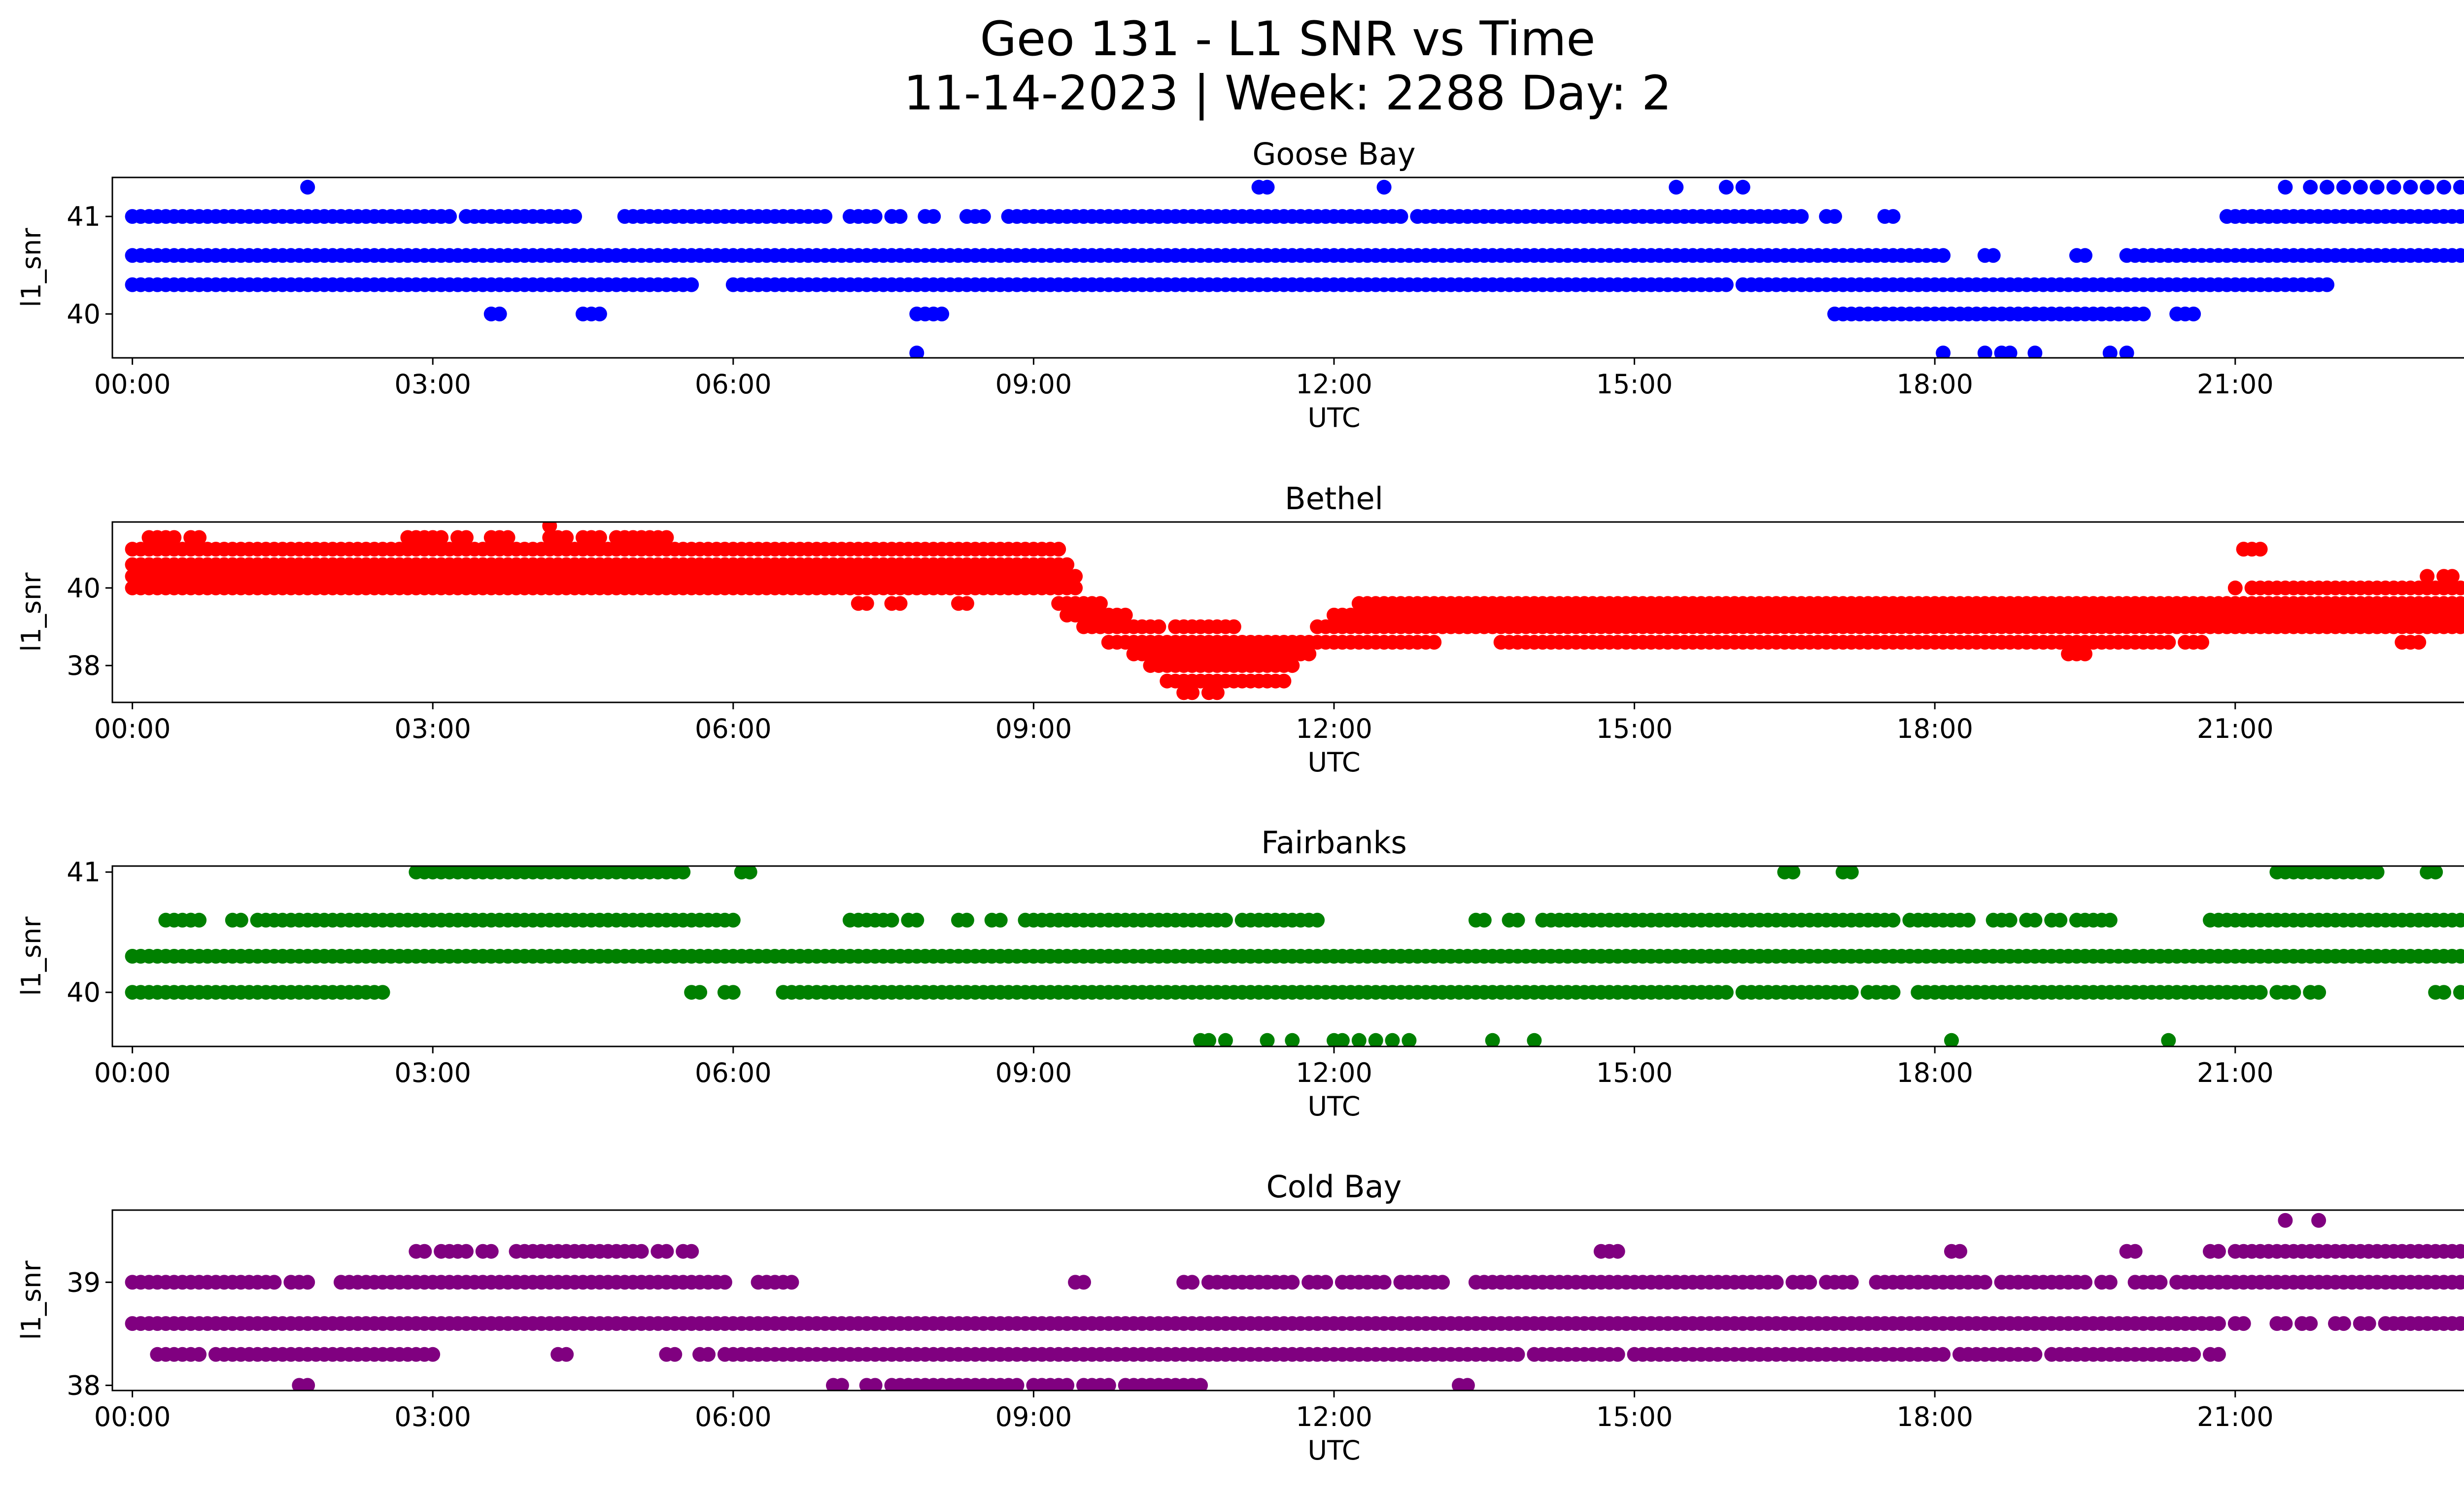  What do you see at coordinates (84, 1385) in the screenshot?
I see `y-tick-label: 38` at bounding box center [84, 1385].